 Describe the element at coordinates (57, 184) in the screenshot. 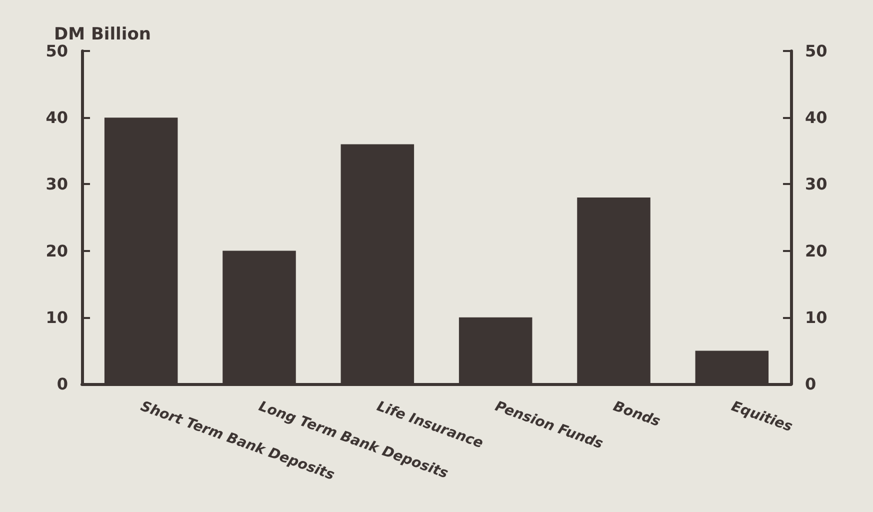

I see `y-tick-label: 30` at that location.